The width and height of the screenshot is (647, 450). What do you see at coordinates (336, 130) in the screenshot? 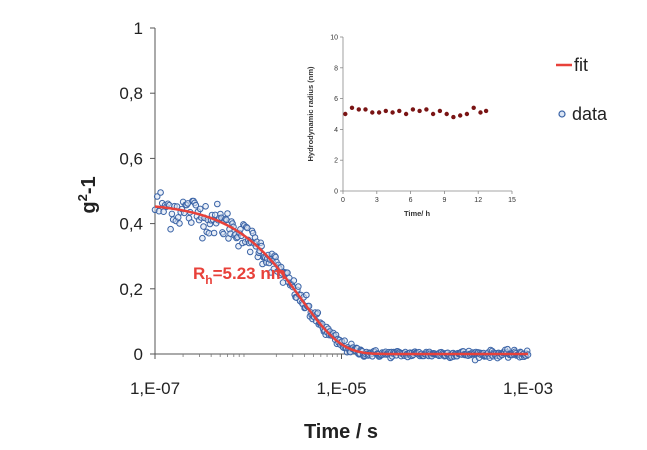
I see `inset-y-tick-label: 4` at bounding box center [336, 130].